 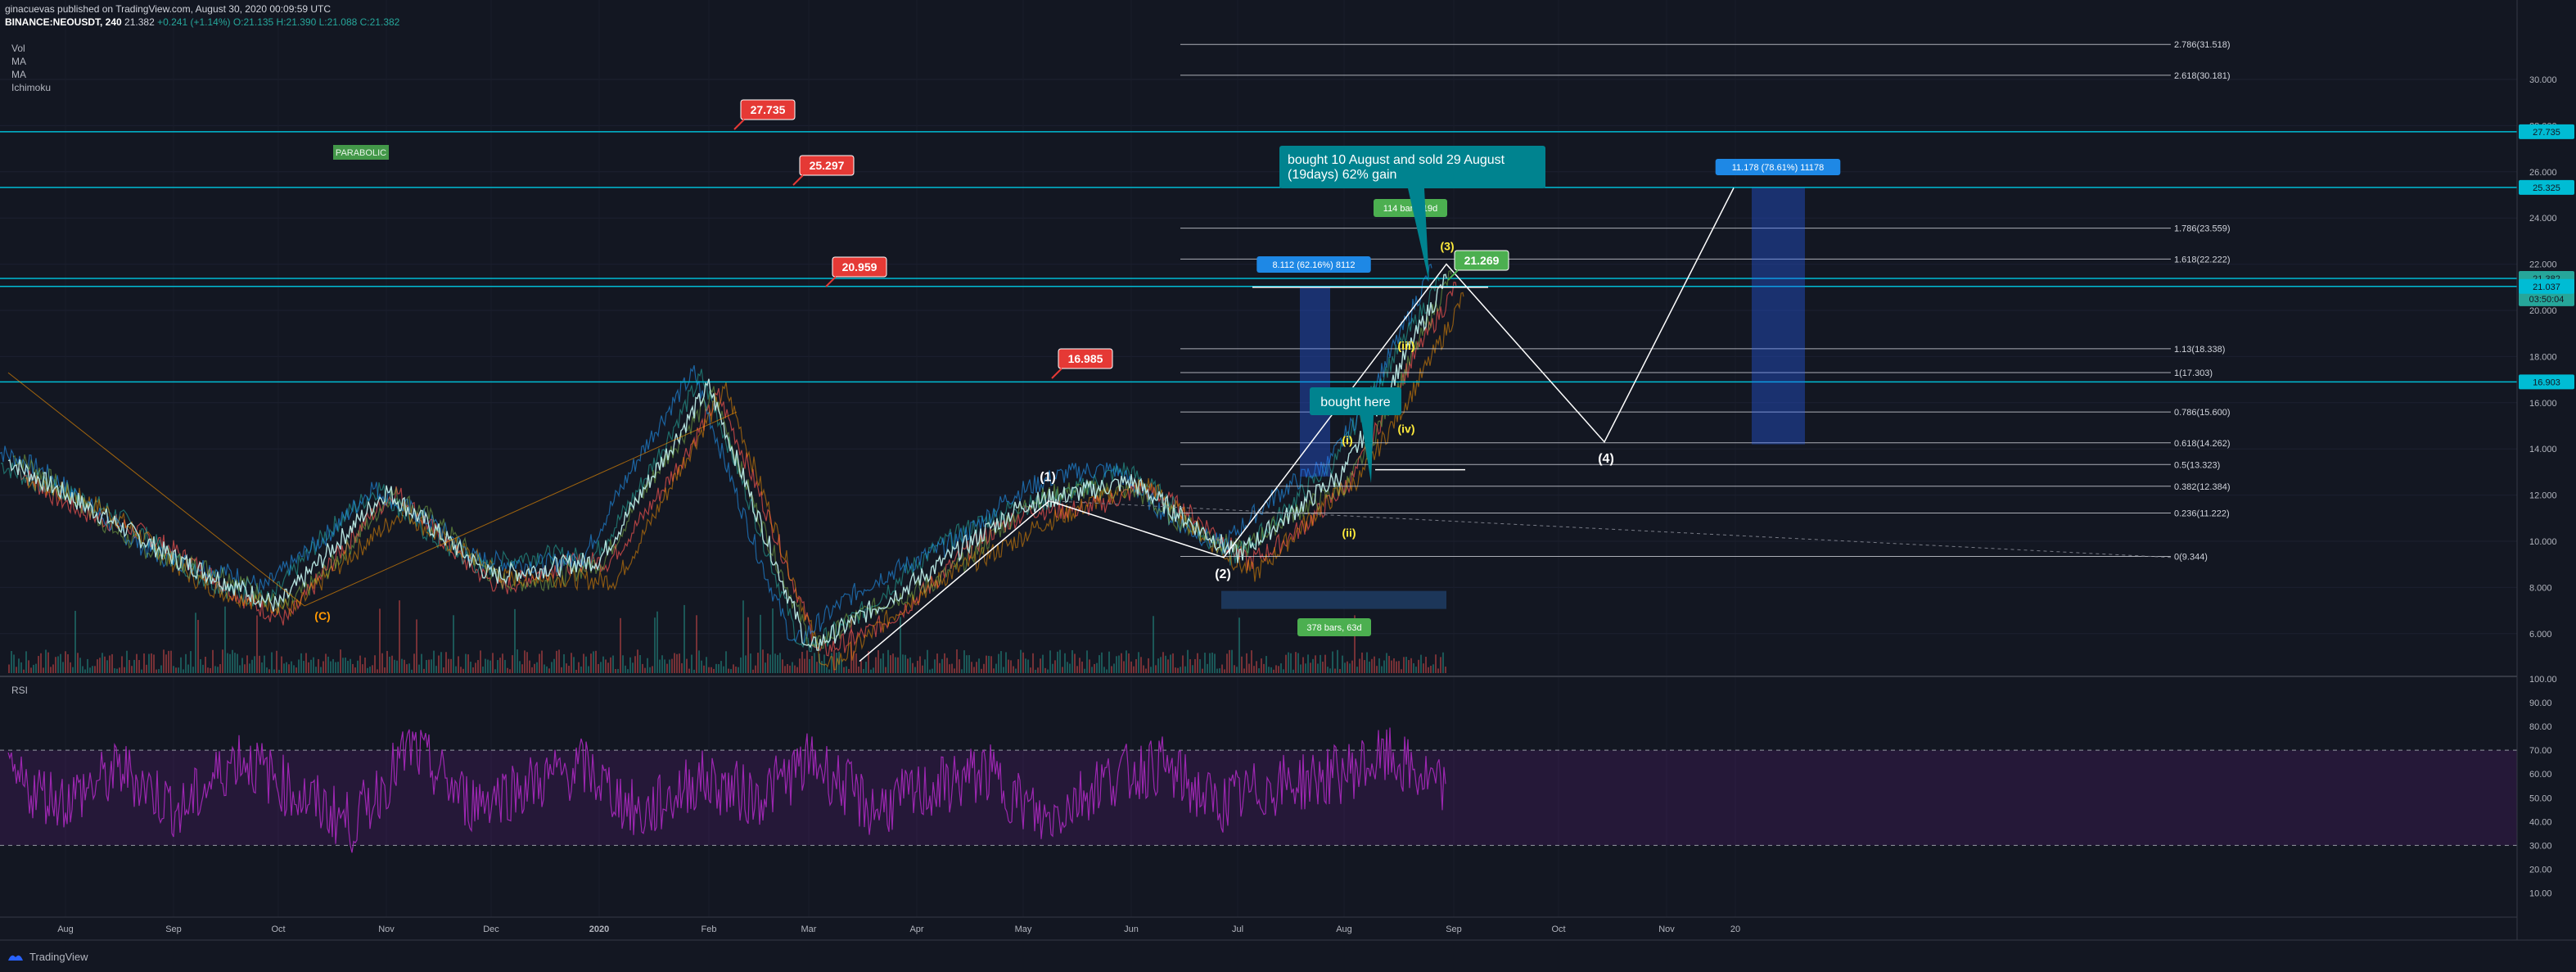 What do you see at coordinates (1085, 359) in the screenshot?
I see `price-label-text: 16.985` at bounding box center [1085, 359].